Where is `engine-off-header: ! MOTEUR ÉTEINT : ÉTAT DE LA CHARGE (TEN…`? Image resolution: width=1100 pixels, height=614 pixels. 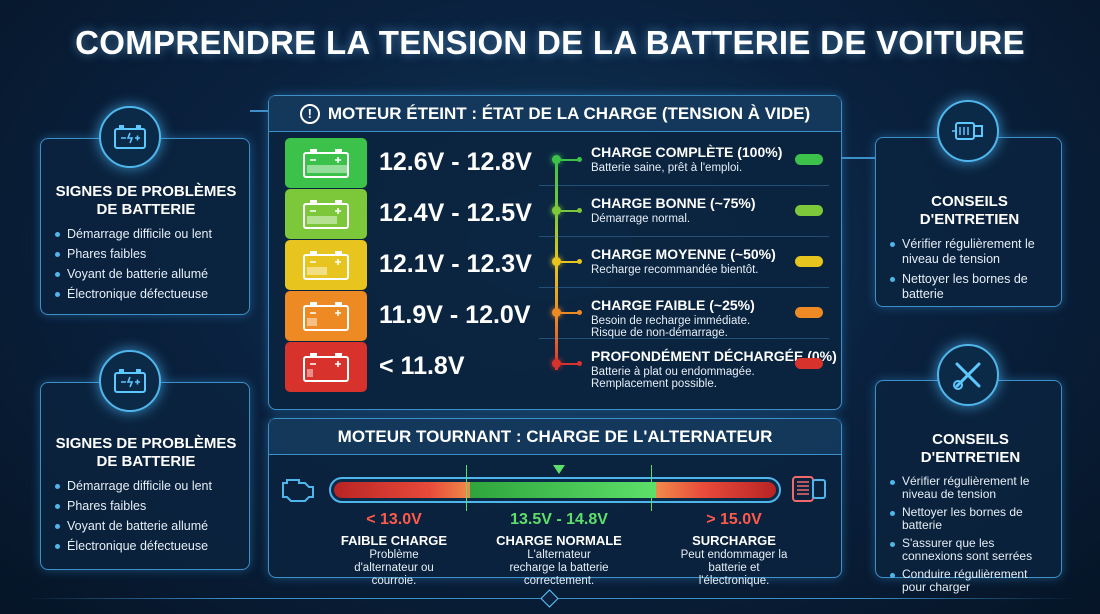 engine-off-header: ! MOTEUR ÉTEINT : ÉTAT DE LA CHARGE (TEN… is located at coordinates (555, 114).